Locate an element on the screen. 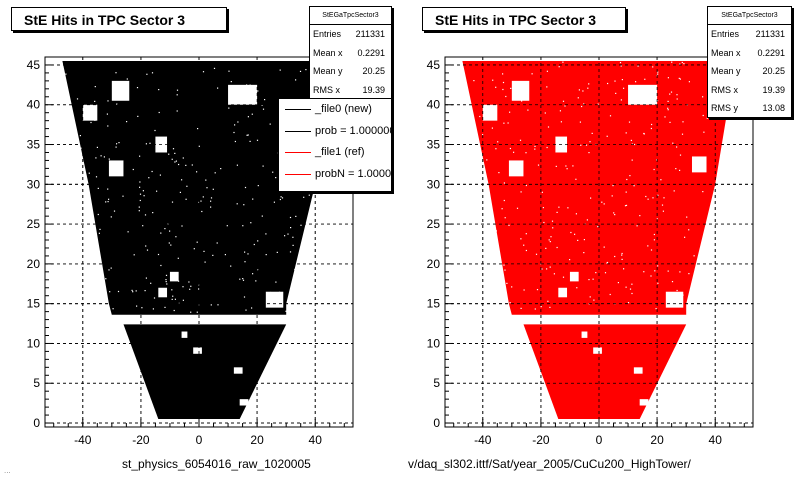 This screenshot has width=800, height=480. y-tick-label: 15 is located at coordinates (34, 304).